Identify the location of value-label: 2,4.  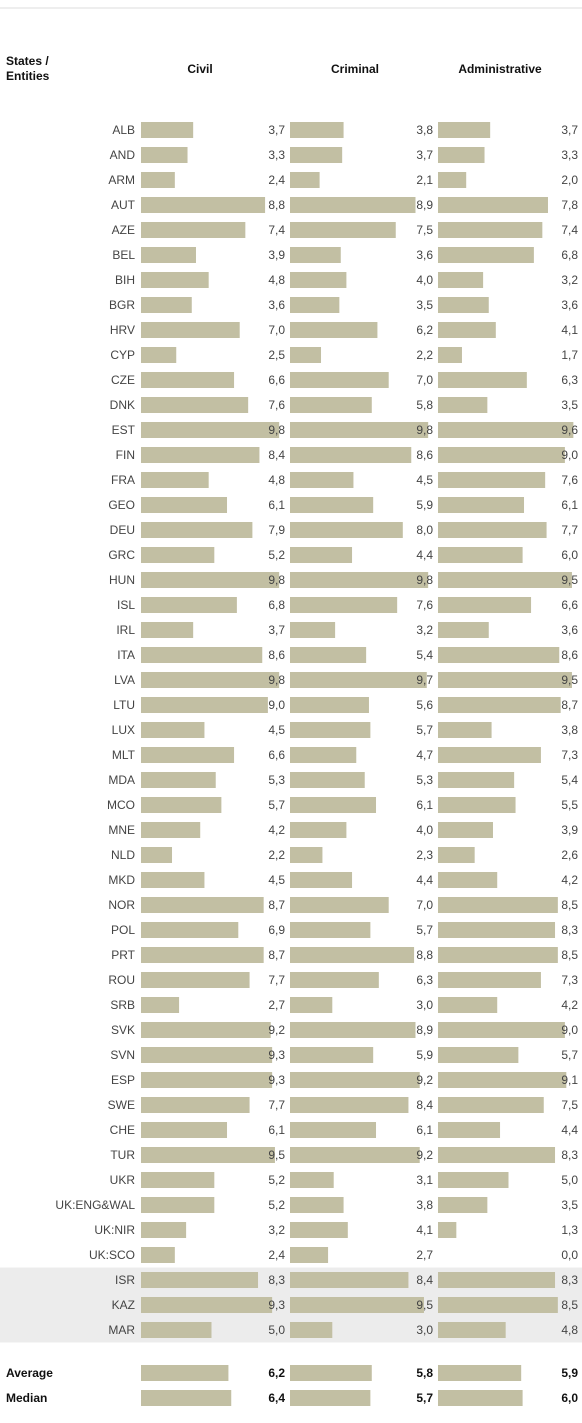
(276, 180).